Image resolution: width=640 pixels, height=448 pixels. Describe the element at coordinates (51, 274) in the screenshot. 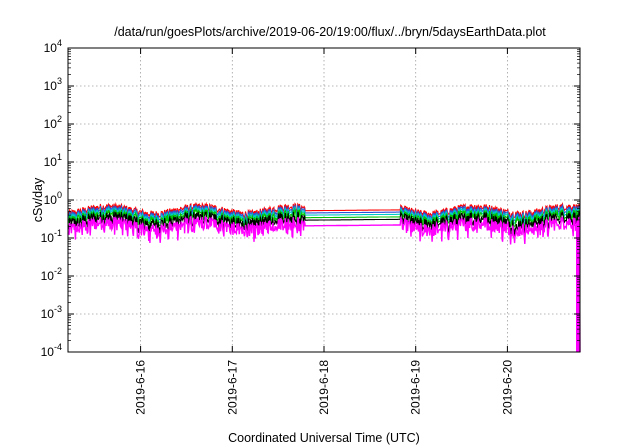

I see `y-tick-label: 10⁻²` at that location.